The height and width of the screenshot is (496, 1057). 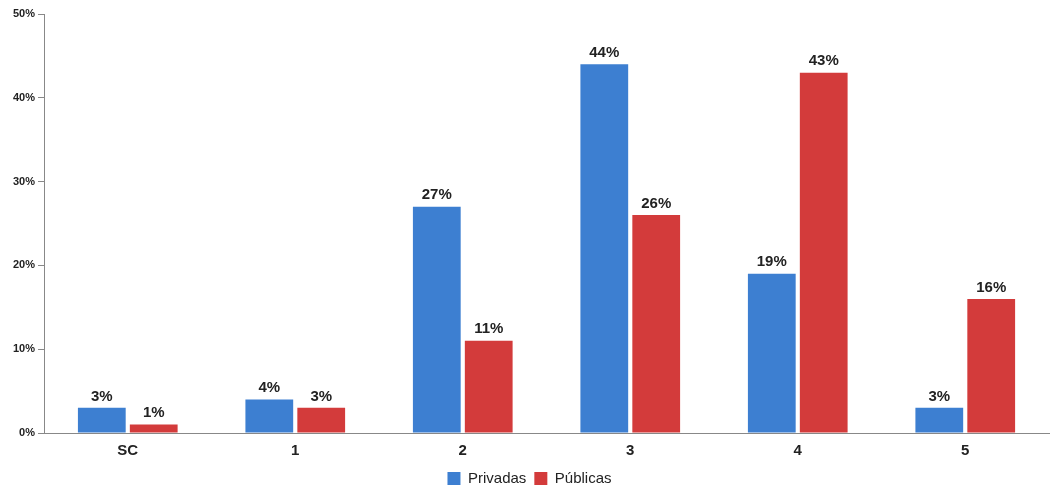 What do you see at coordinates (604, 51) in the screenshot?
I see `data-label: 44%` at bounding box center [604, 51].